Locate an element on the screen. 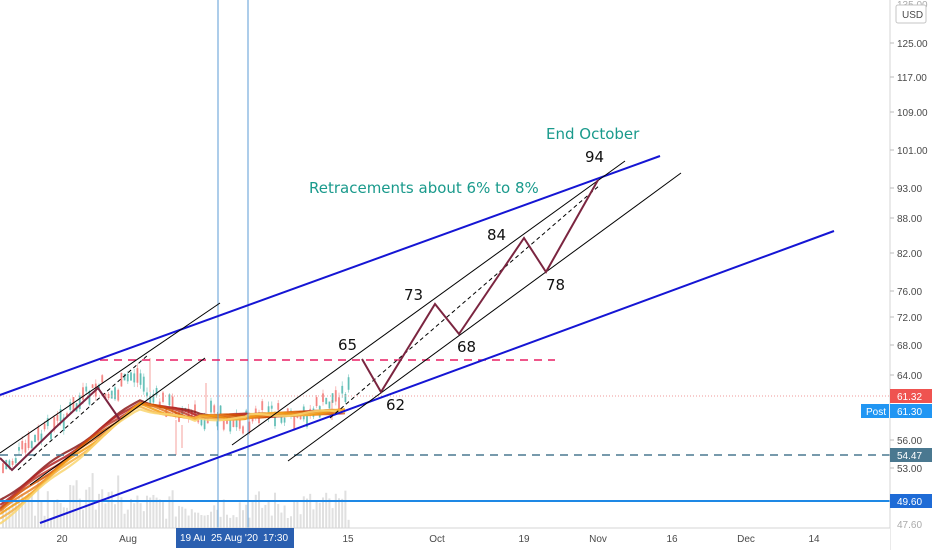 Image resolution: width=932 pixels, height=550 pixels. currency-label: USD is located at coordinates (912, 15).